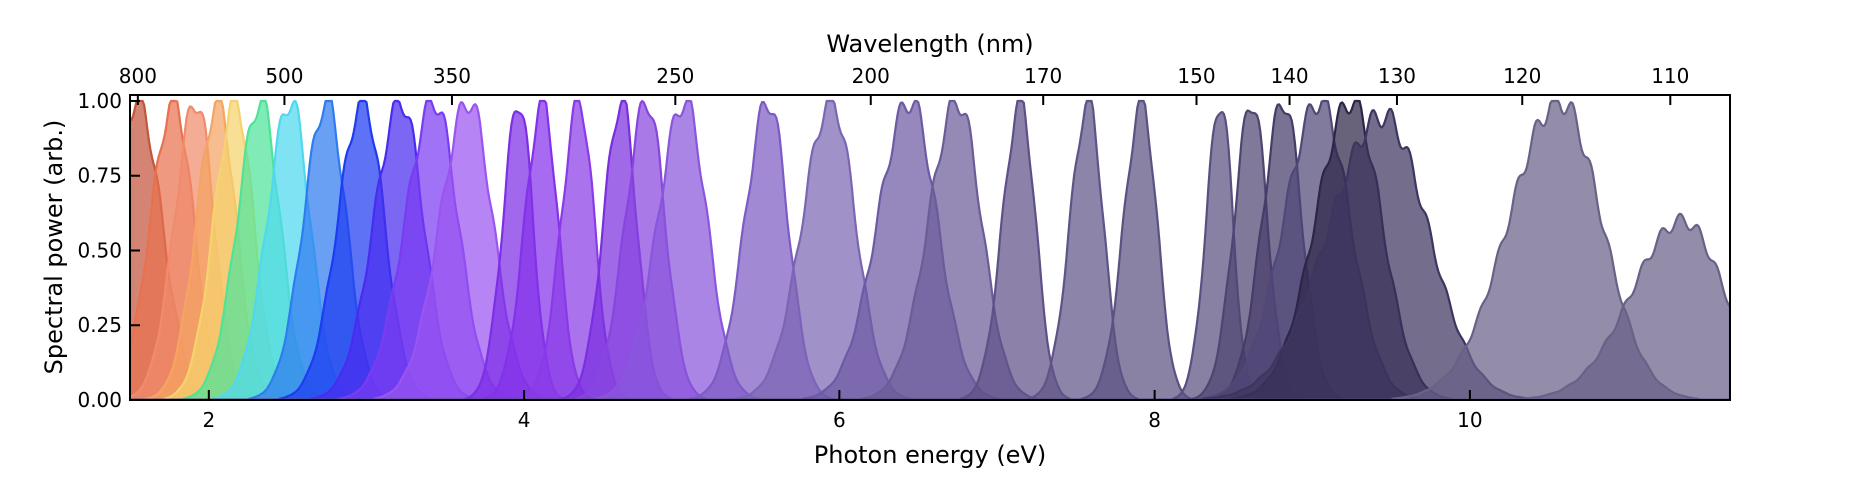  Describe the element at coordinates (208, 420) in the screenshot. I see `x-tick-label: 2` at that location.